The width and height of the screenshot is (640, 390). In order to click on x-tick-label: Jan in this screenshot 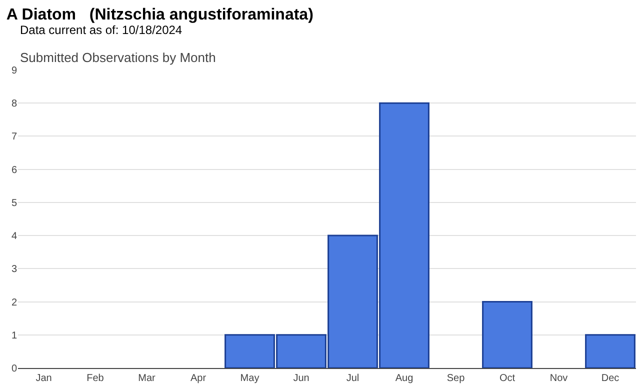, I will do `click(44, 378)`.